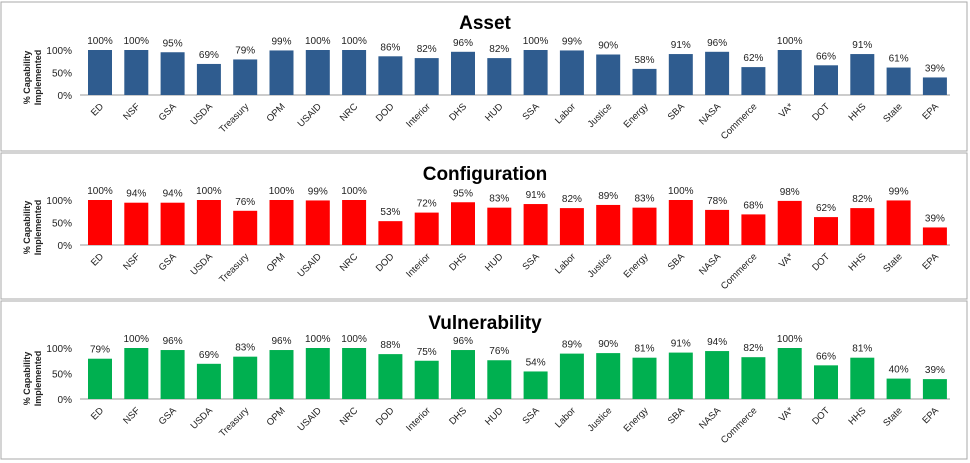  I want to click on data-label: 86%, so click(390, 47).